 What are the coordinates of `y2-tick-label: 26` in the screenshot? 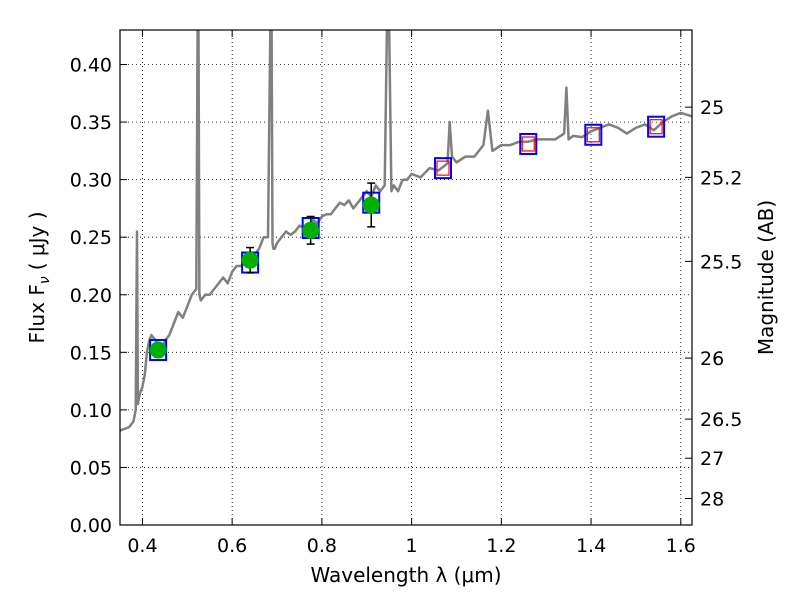 It's located at (712, 359).